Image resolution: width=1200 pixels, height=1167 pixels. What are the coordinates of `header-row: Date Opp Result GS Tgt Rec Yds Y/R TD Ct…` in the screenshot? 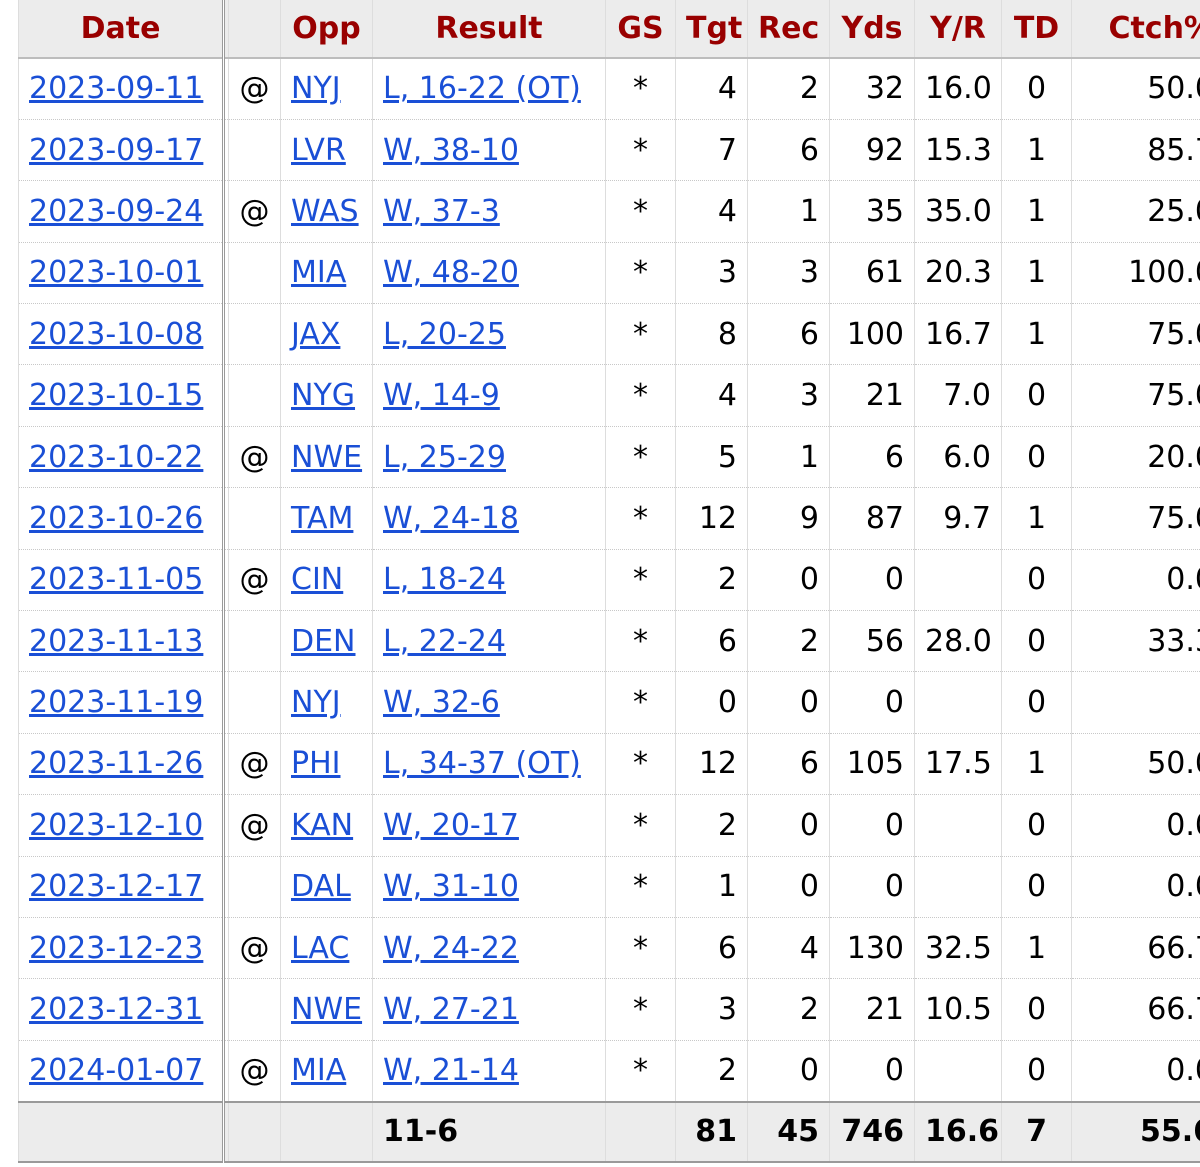 It's located at (609, 29).